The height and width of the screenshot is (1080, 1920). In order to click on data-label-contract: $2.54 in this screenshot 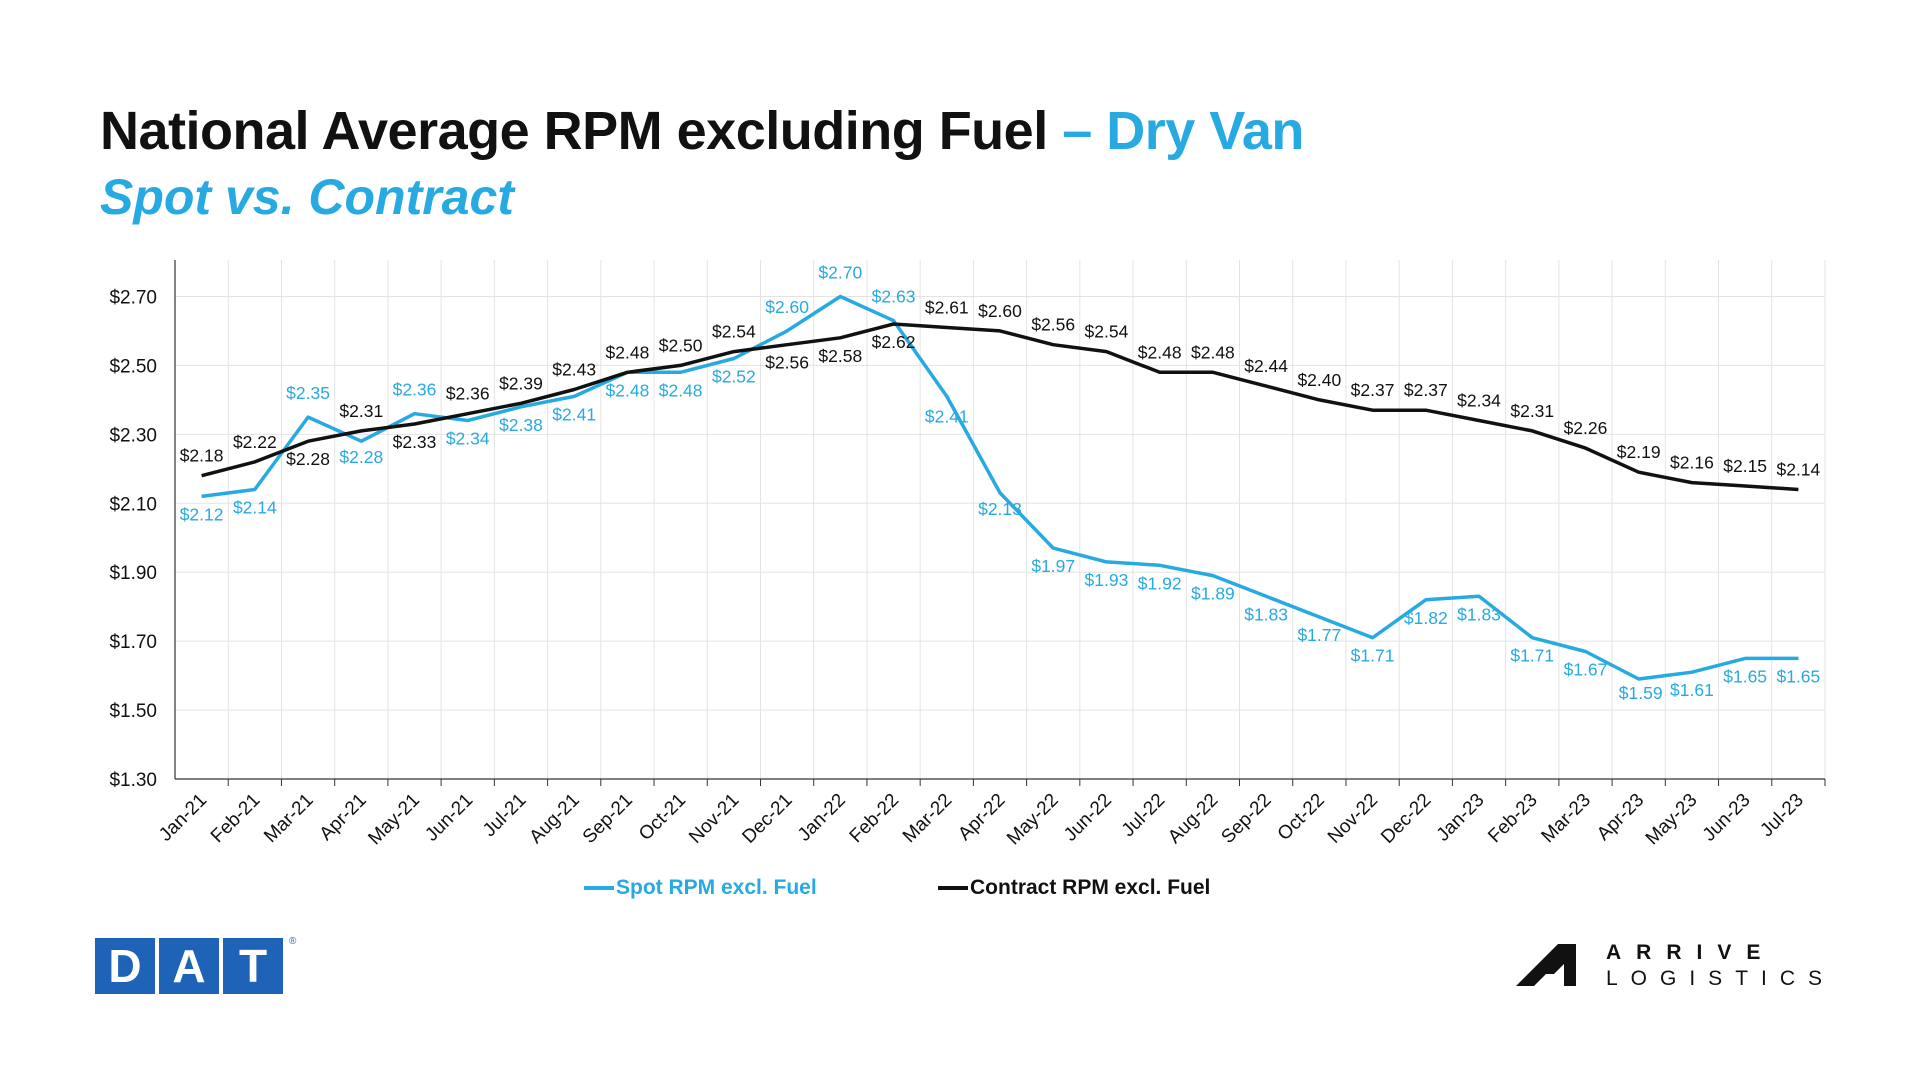, I will do `click(734, 332)`.